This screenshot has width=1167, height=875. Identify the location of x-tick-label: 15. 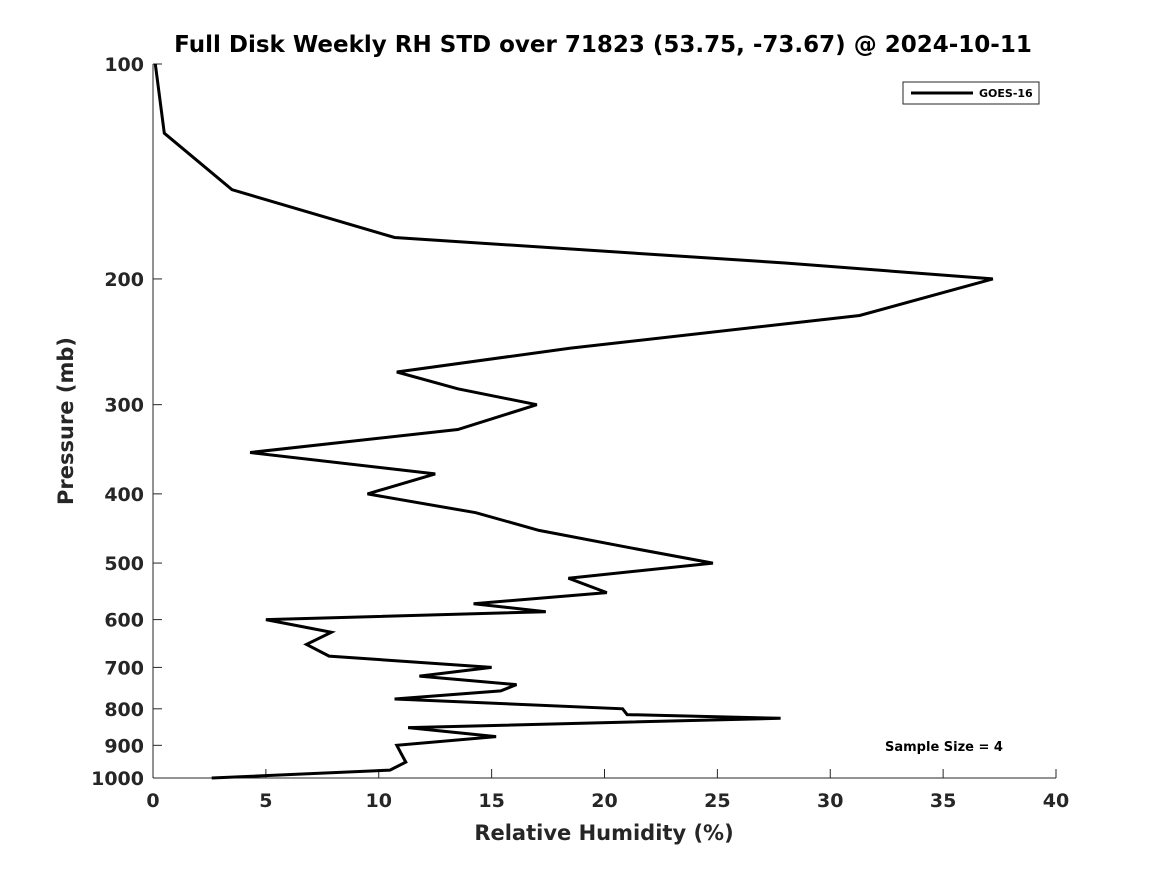
(491, 801).